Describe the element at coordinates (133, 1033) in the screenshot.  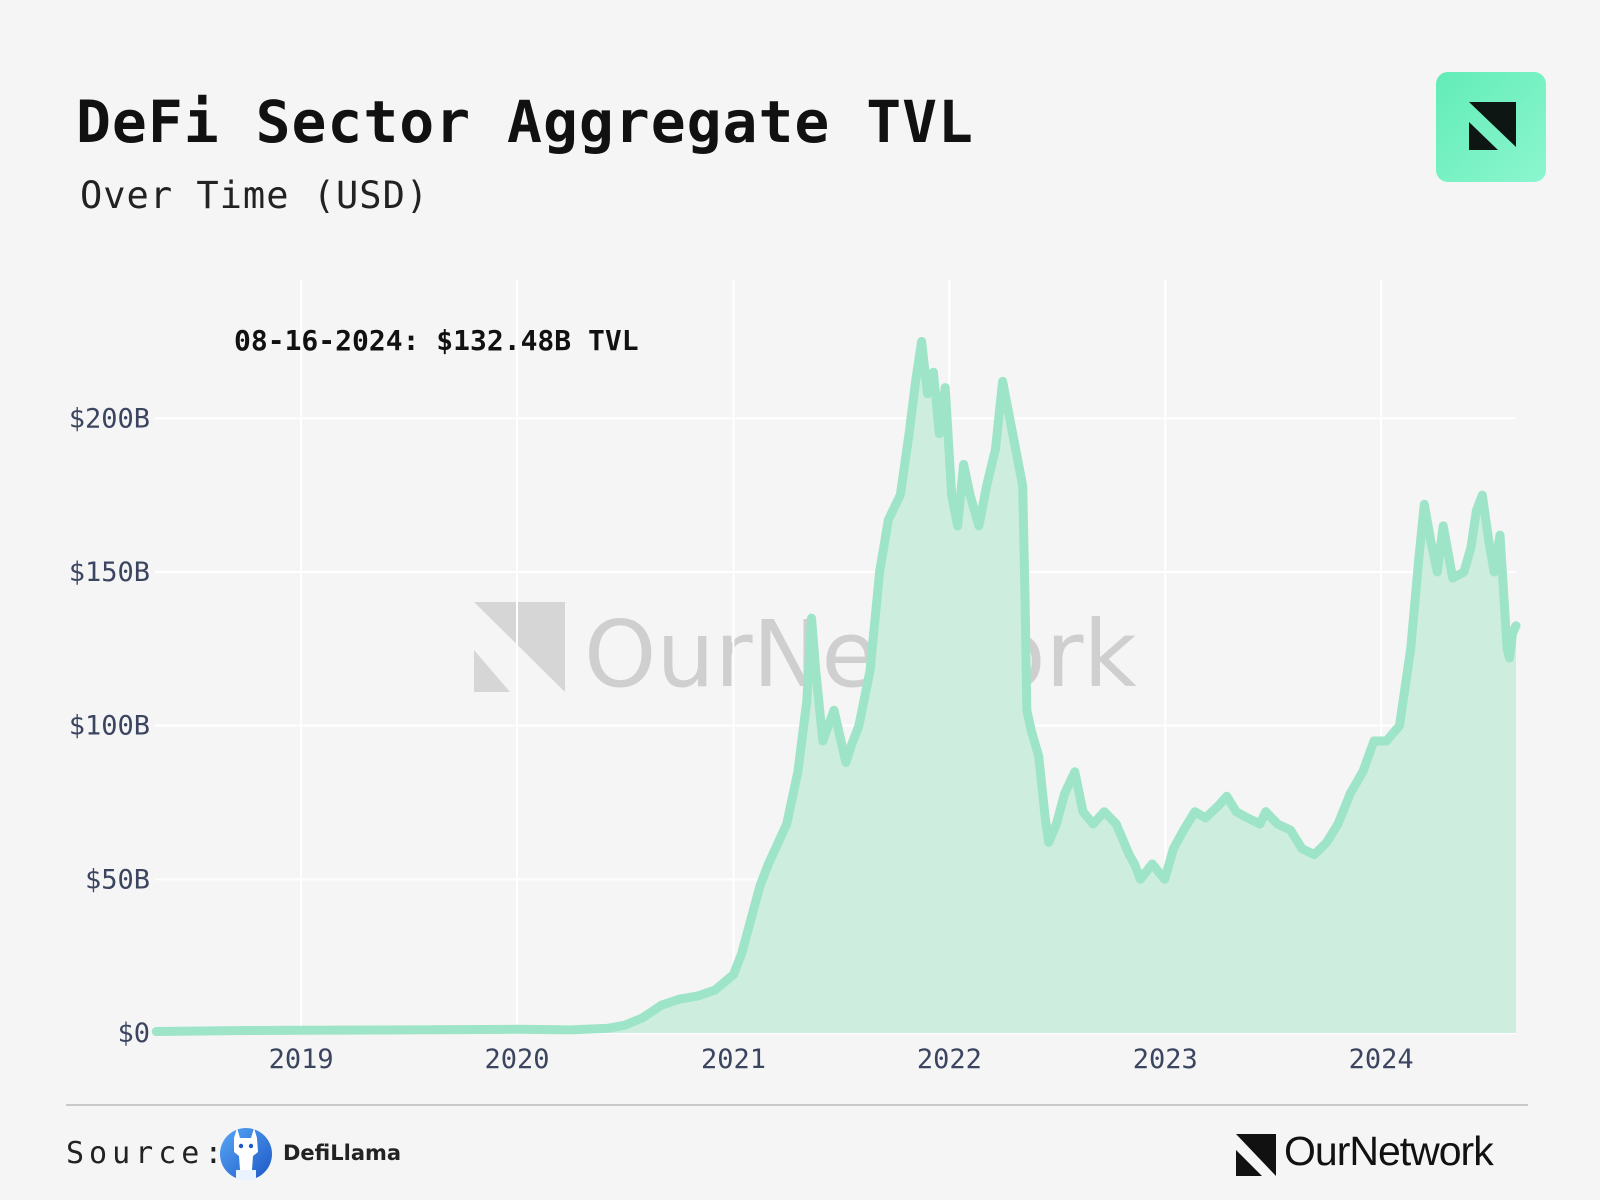
I see `y-tick-label: $0` at that location.